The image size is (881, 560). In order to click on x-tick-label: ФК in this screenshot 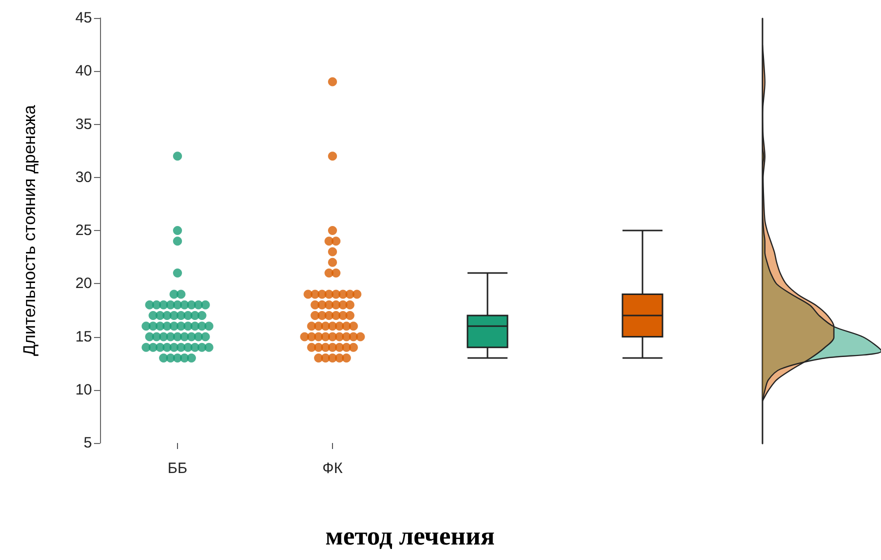, I will do `click(332, 468)`.